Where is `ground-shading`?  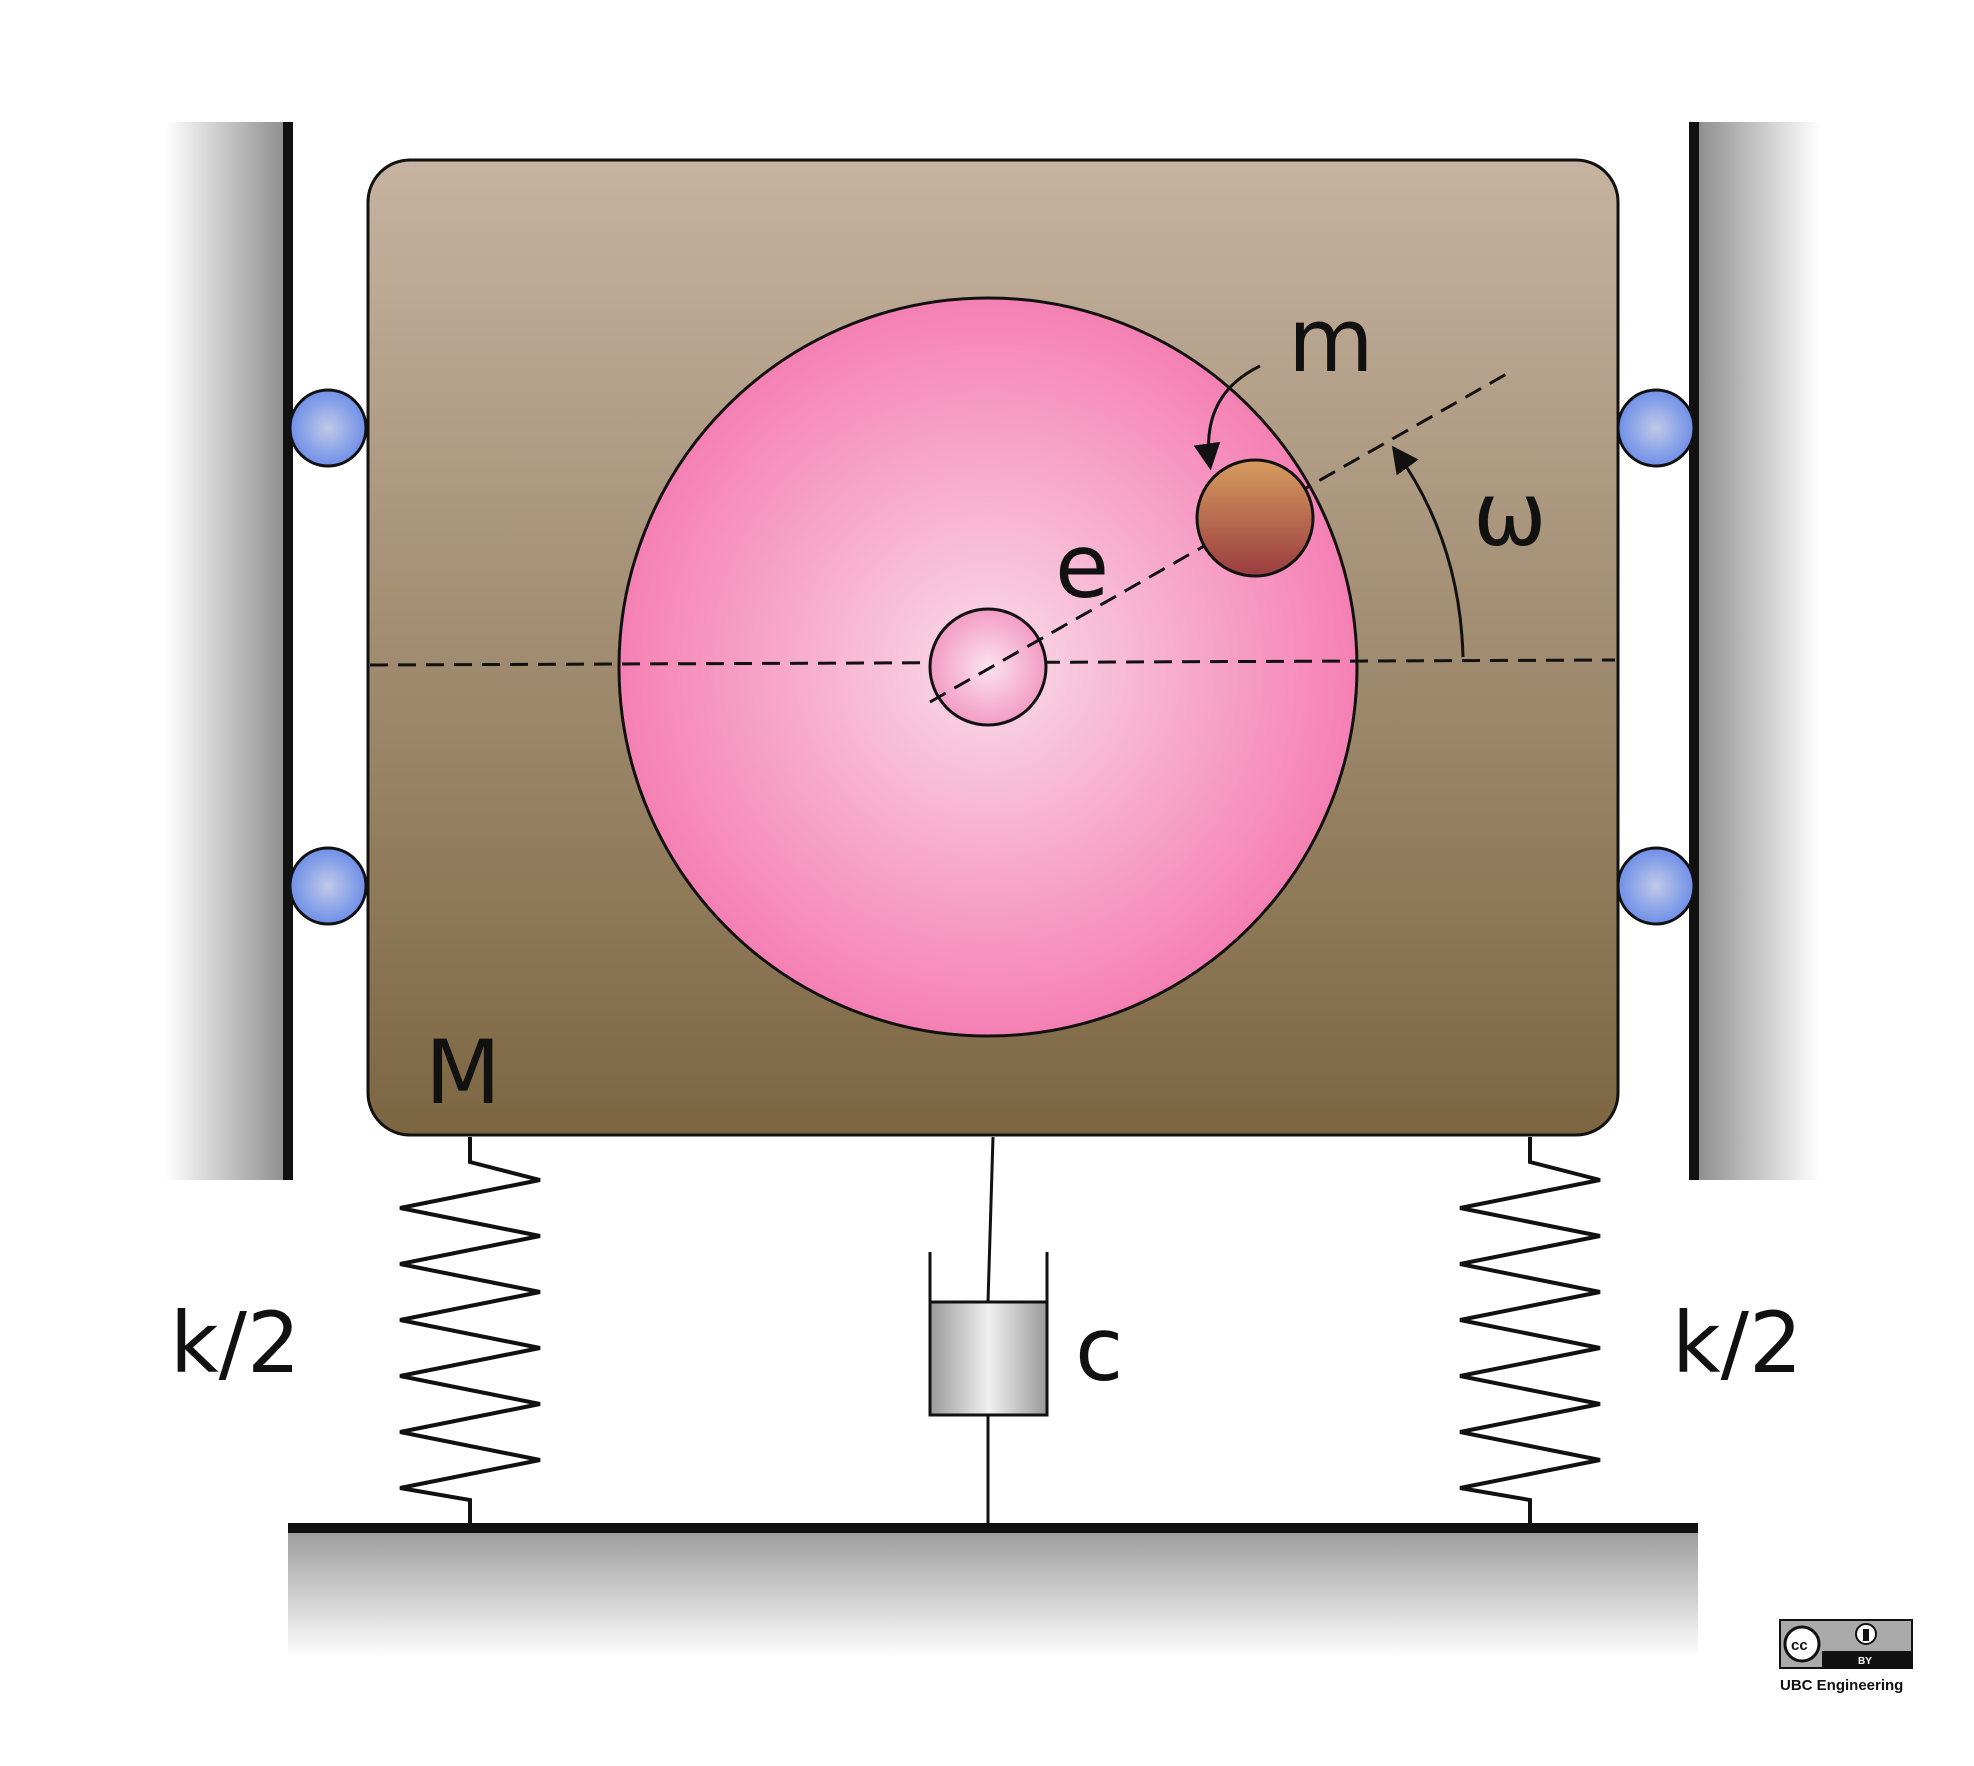 ground-shading is located at coordinates (993, 1593).